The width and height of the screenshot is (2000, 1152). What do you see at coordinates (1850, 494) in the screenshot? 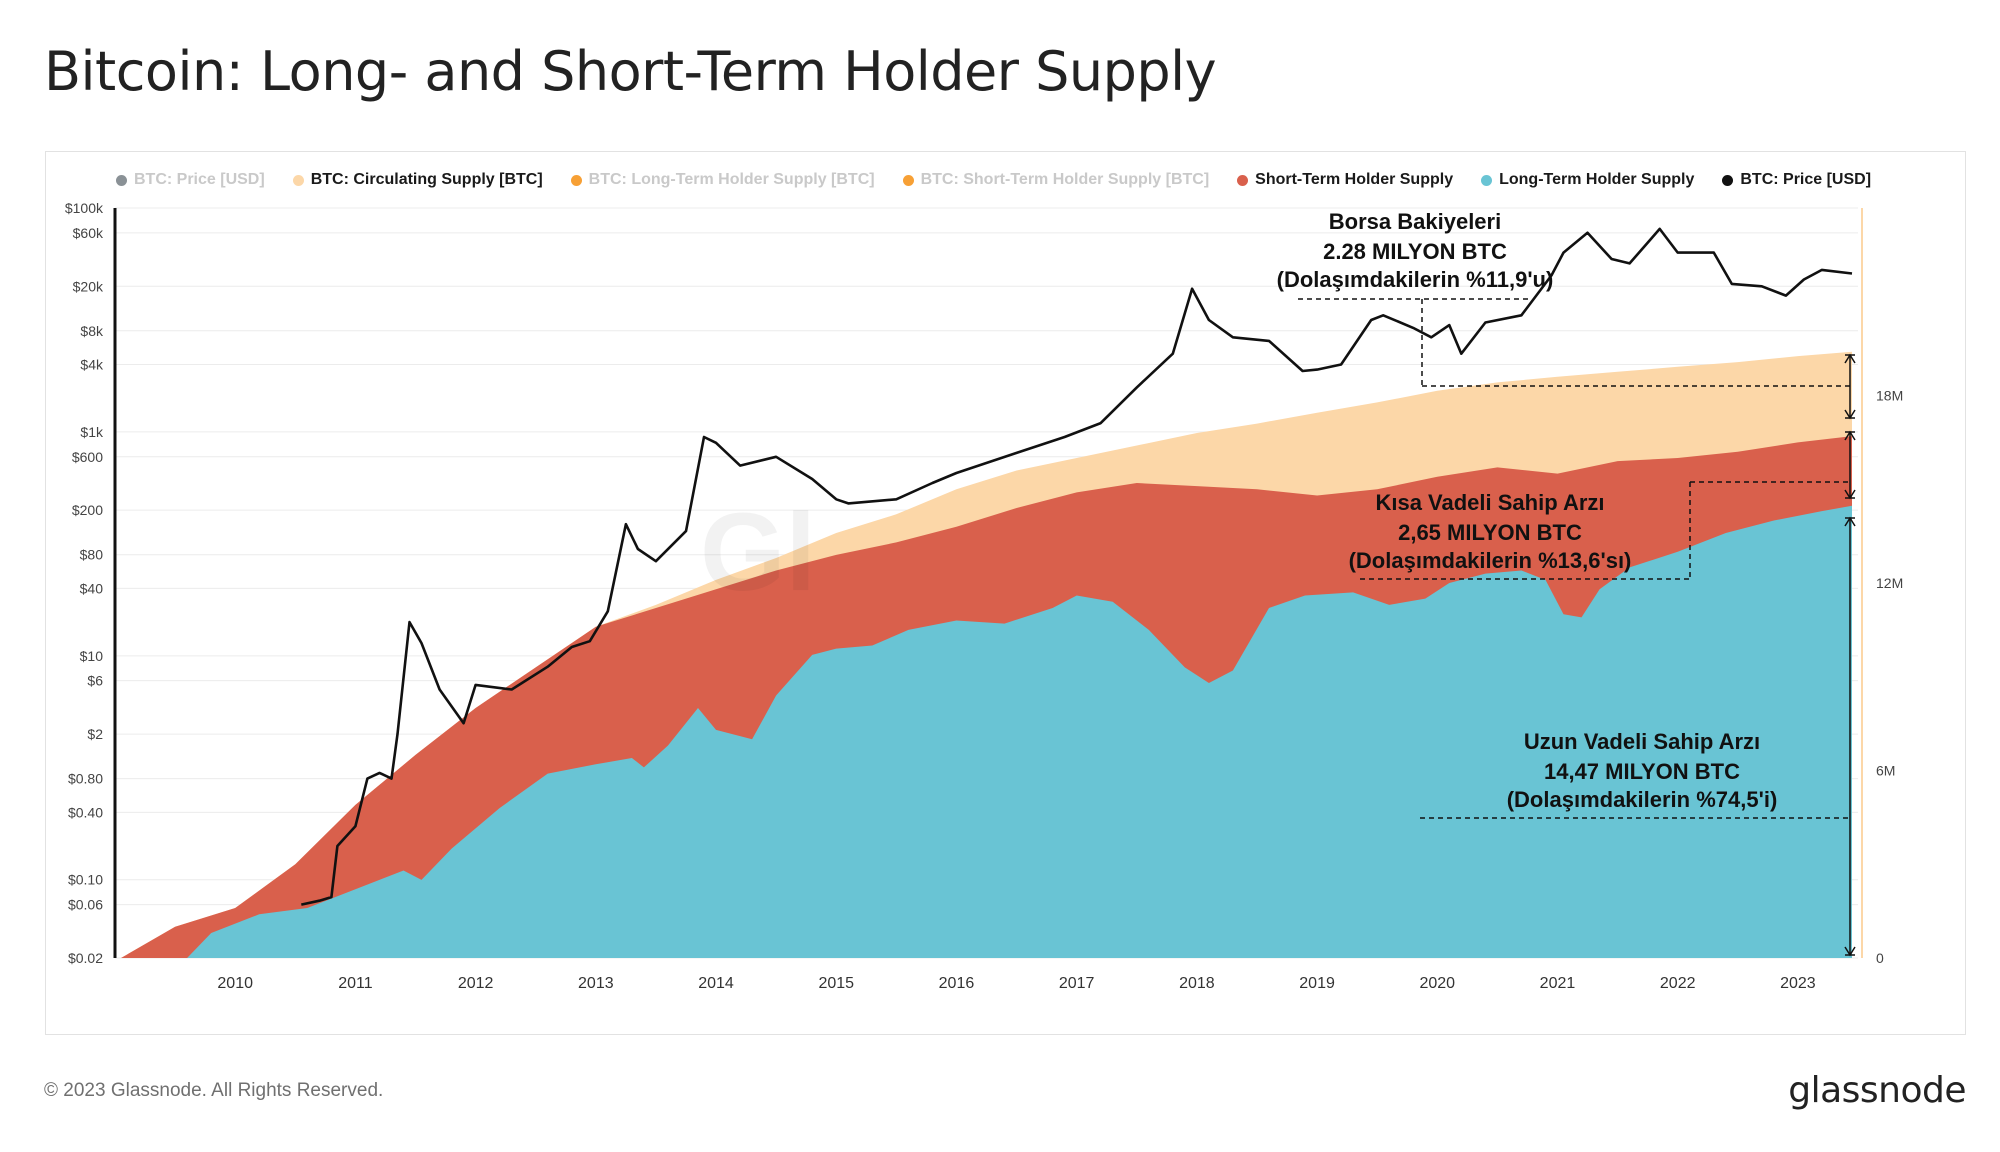
I see `sth-marker-arrow-down` at bounding box center [1850, 494].